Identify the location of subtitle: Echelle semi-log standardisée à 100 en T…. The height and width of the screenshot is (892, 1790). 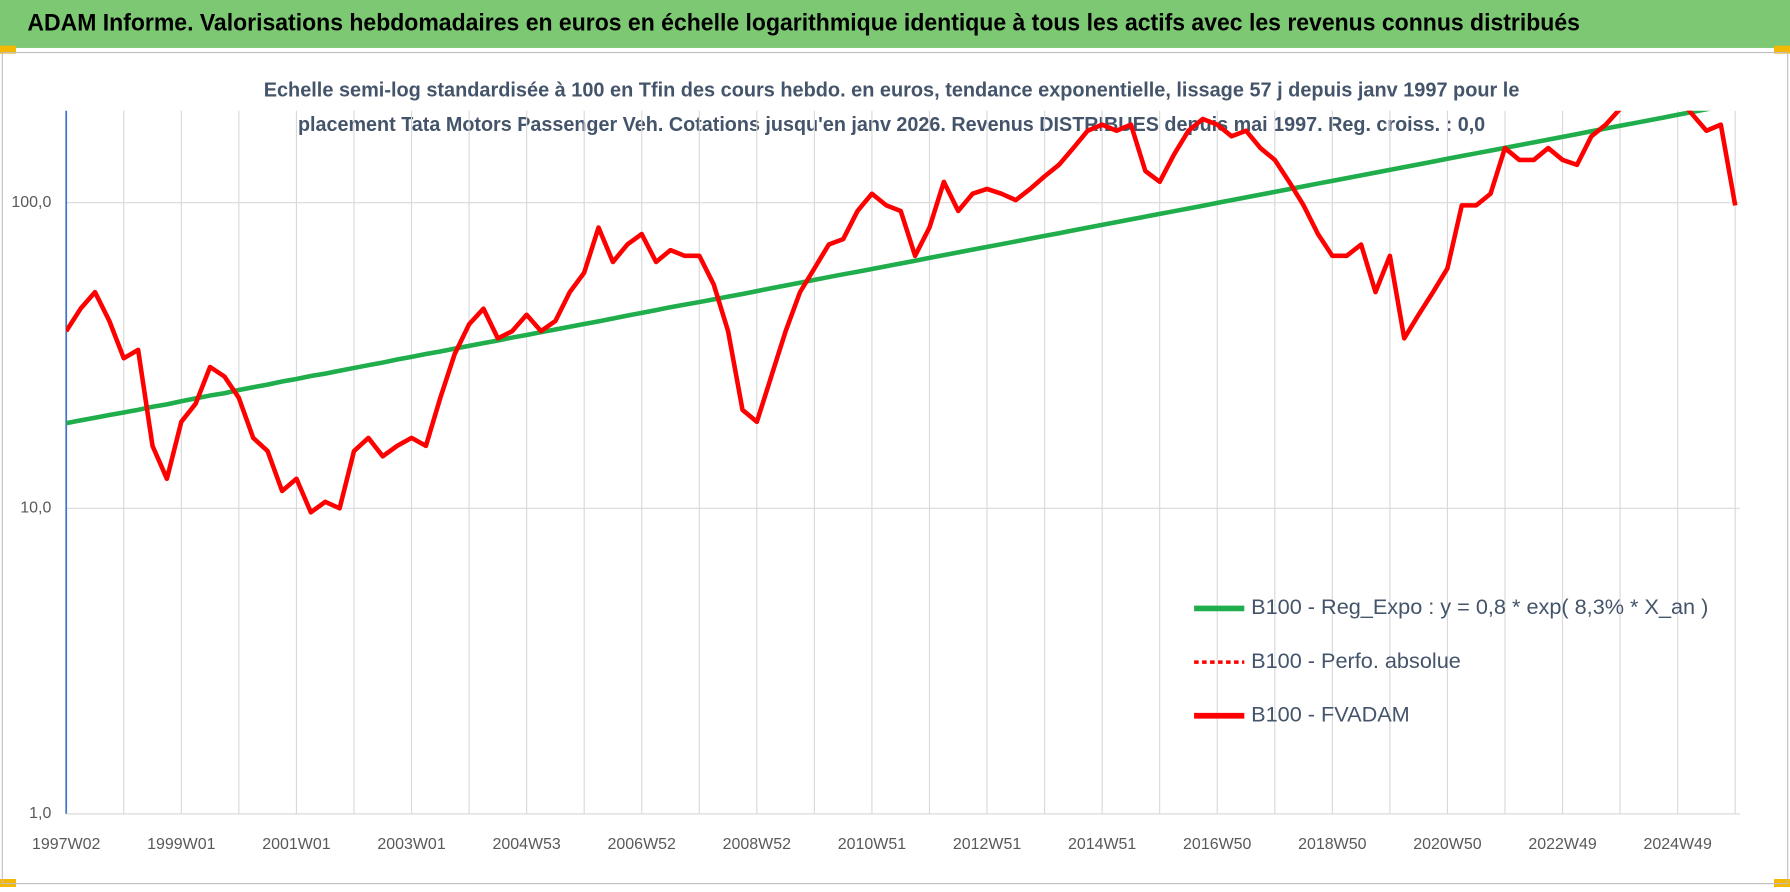
(892, 90).